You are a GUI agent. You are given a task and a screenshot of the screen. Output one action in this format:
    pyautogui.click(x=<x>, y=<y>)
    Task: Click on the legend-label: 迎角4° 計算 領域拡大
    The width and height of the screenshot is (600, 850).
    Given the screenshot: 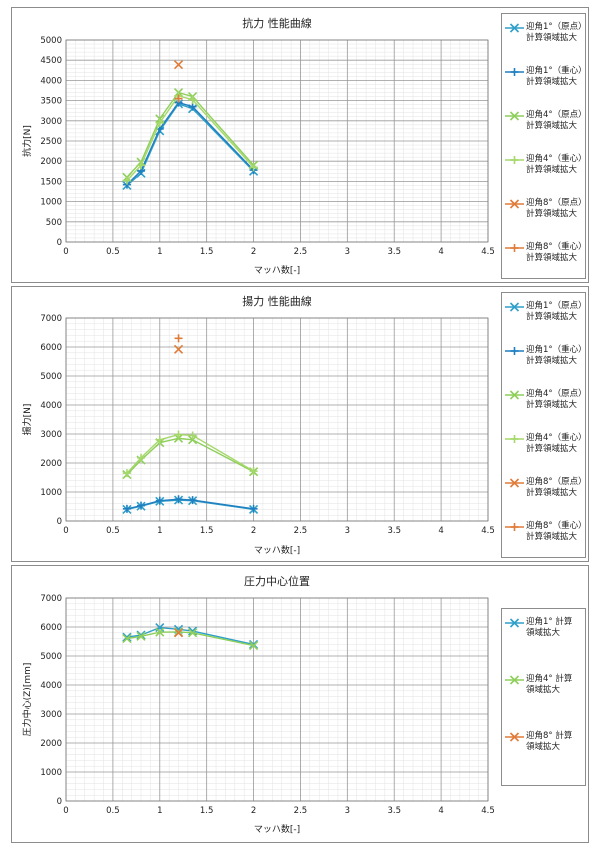 What is the action you would take?
    pyautogui.click(x=549, y=684)
    